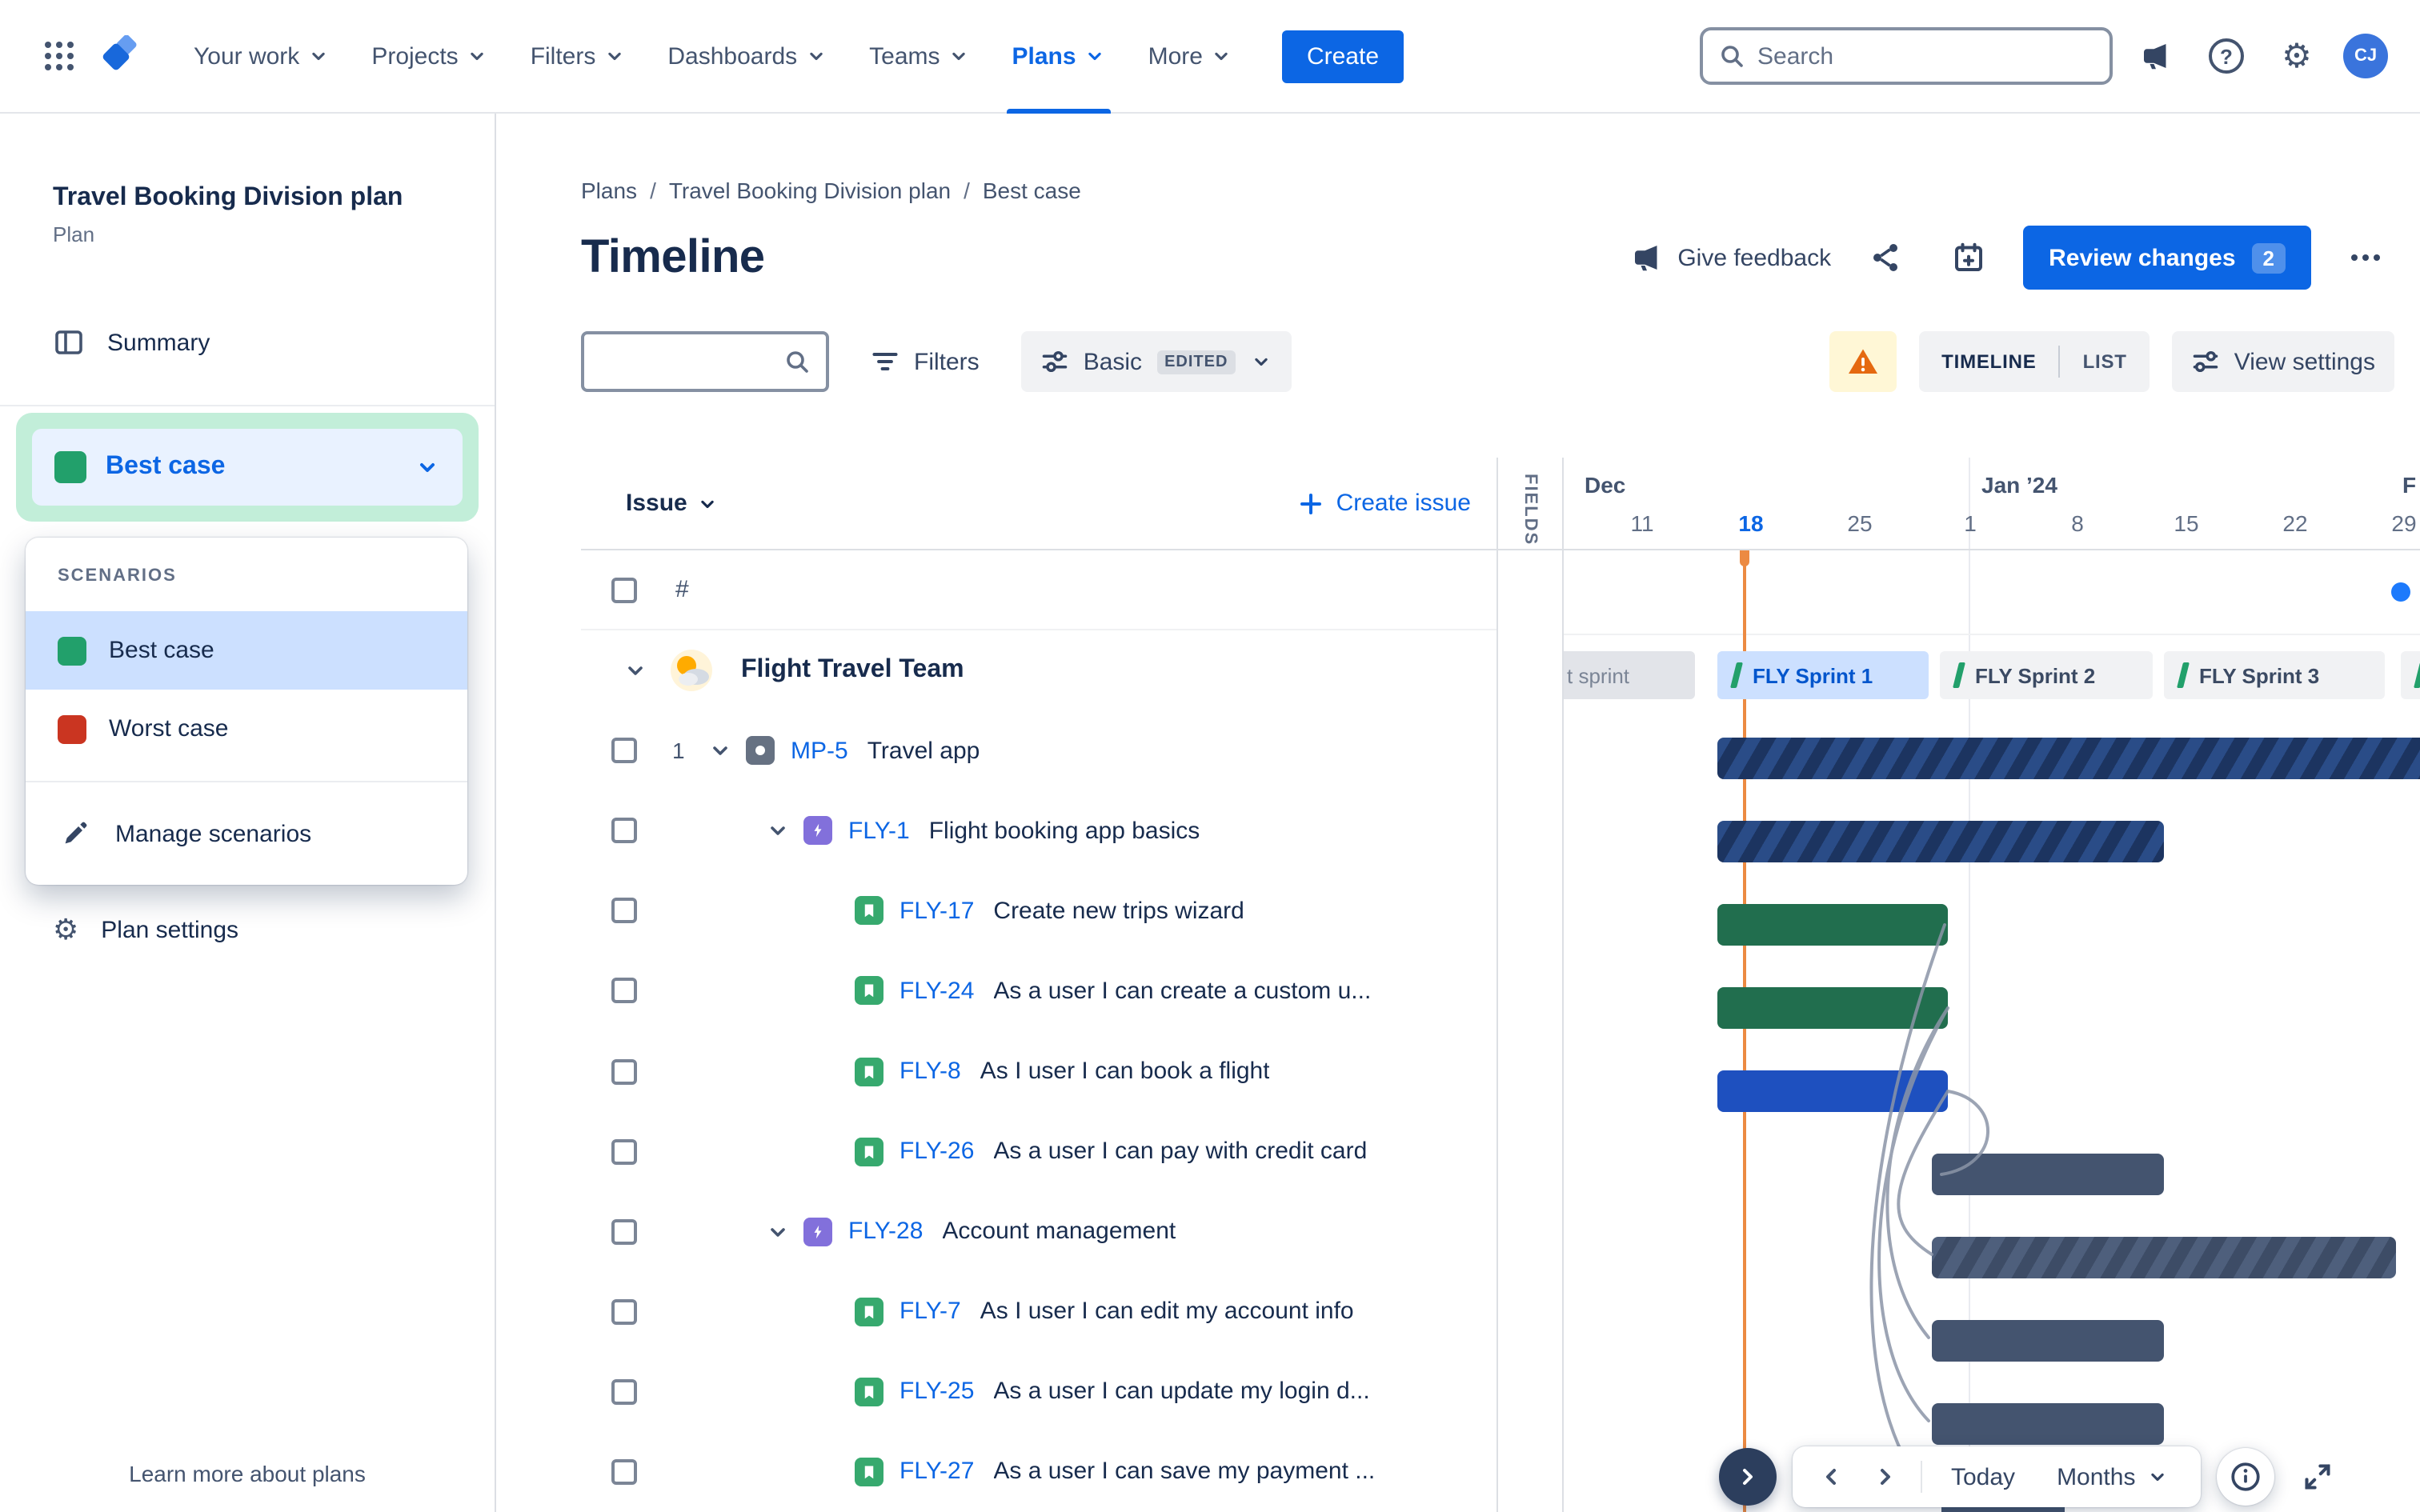  I want to click on nav-label: Dashboards, so click(732, 56).